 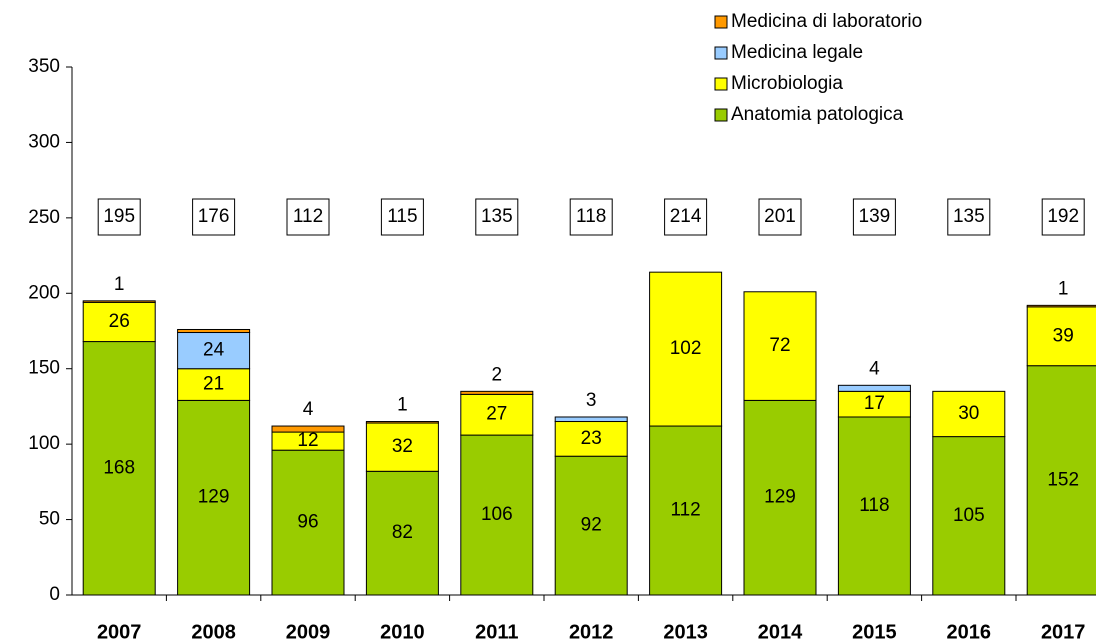 I want to click on data-label: 118, so click(x=874, y=505).